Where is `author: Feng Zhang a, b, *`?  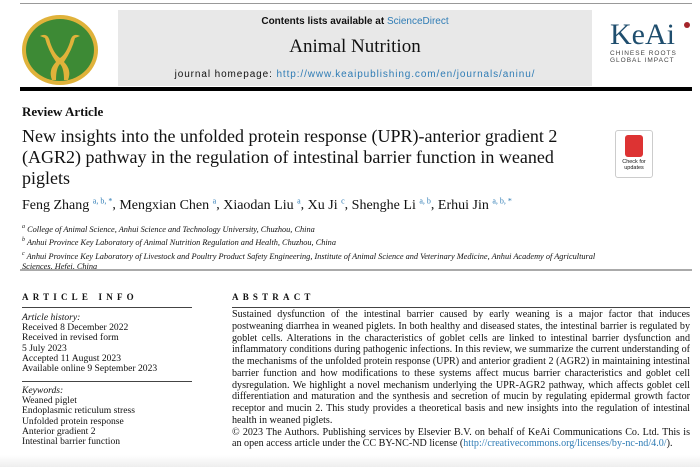 author: Feng Zhang a, b, * is located at coordinates (67, 204).